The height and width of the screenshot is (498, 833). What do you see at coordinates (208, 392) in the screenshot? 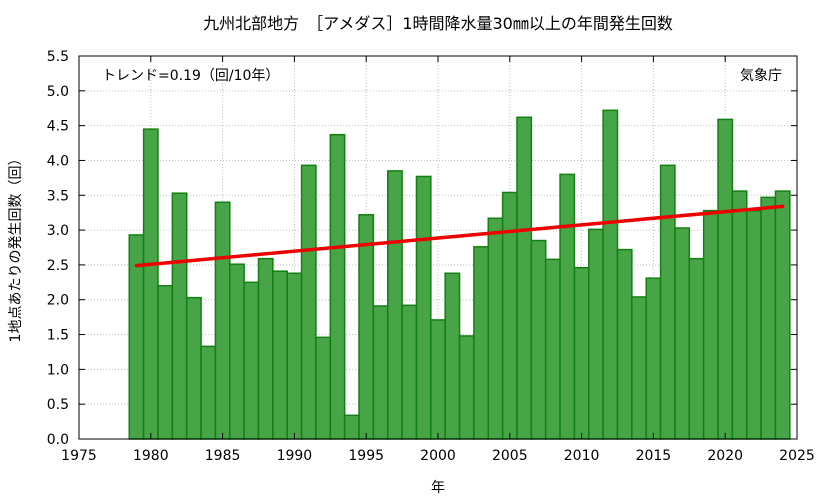
I see `bar-1984` at bounding box center [208, 392].